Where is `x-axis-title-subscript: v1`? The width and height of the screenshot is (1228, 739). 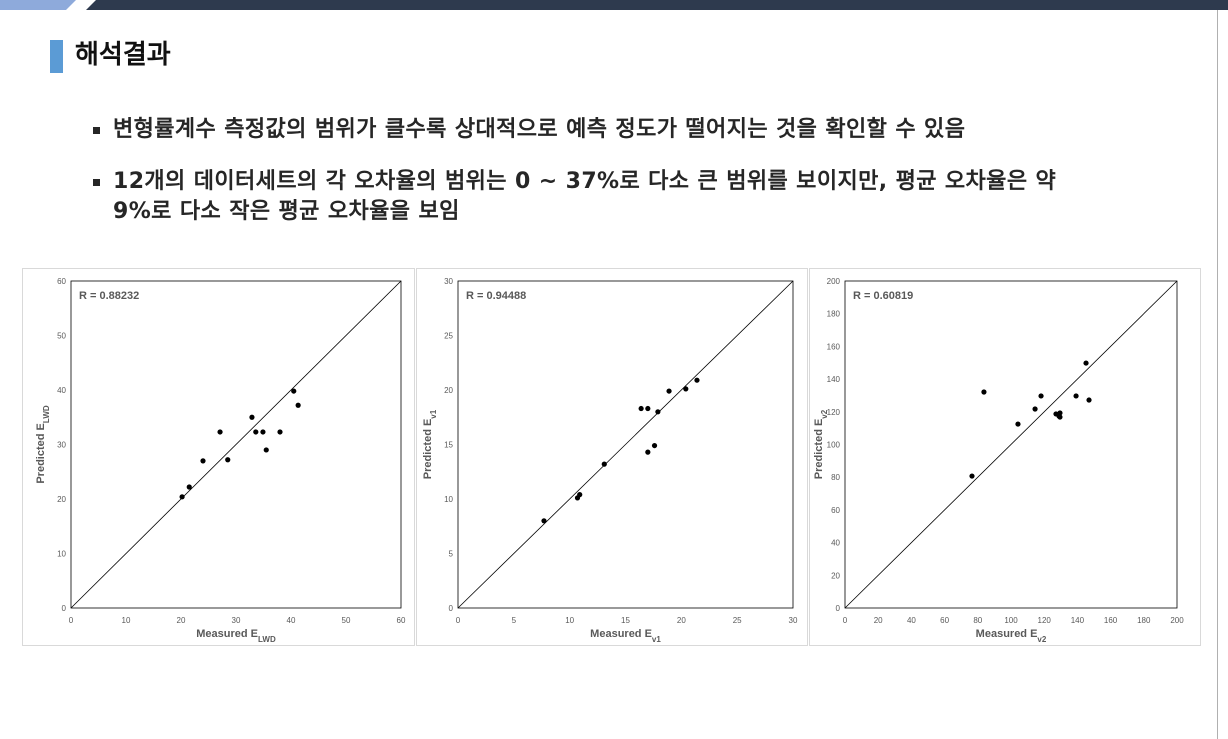 x-axis-title-subscript: v1 is located at coordinates (656, 639).